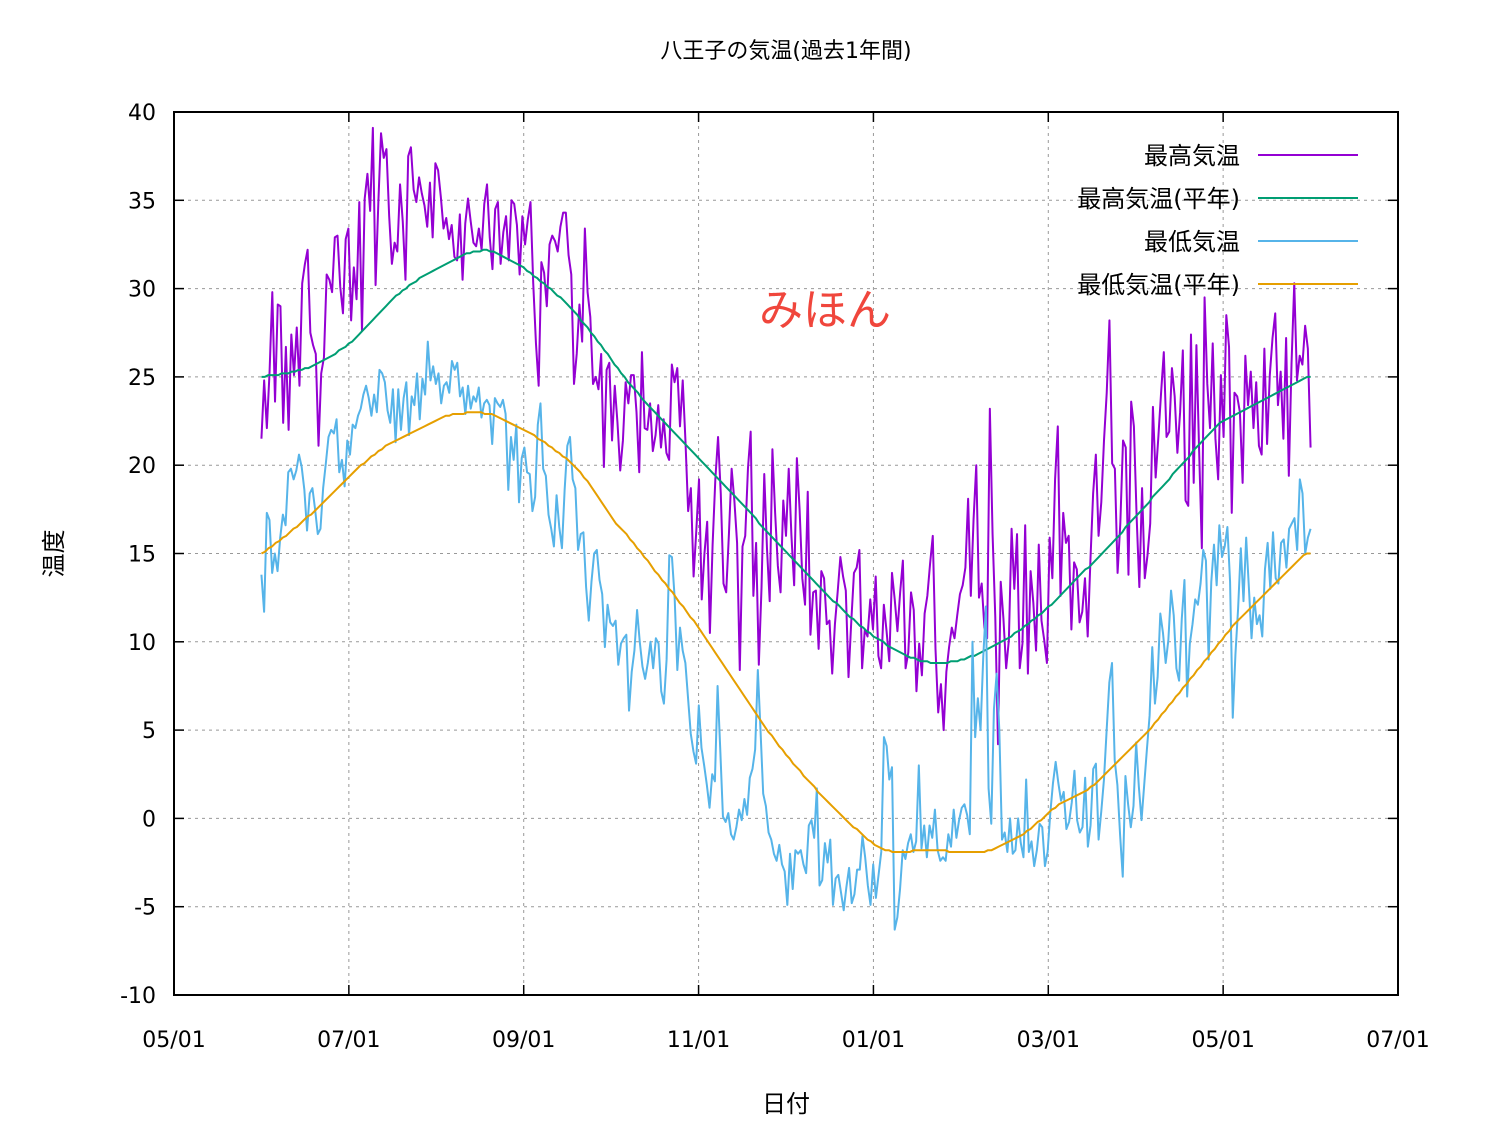  Describe the element at coordinates (1192, 242) in the screenshot. I see `legend-label-2: 最低気温` at that location.